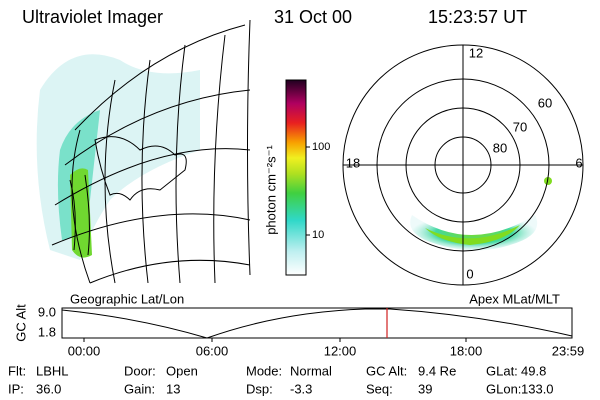 This screenshot has height=400, width=600. Describe the element at coordinates (270, 190) in the screenshot. I see `colorbar-label: photon cm⁻²s⁻¹` at that location.